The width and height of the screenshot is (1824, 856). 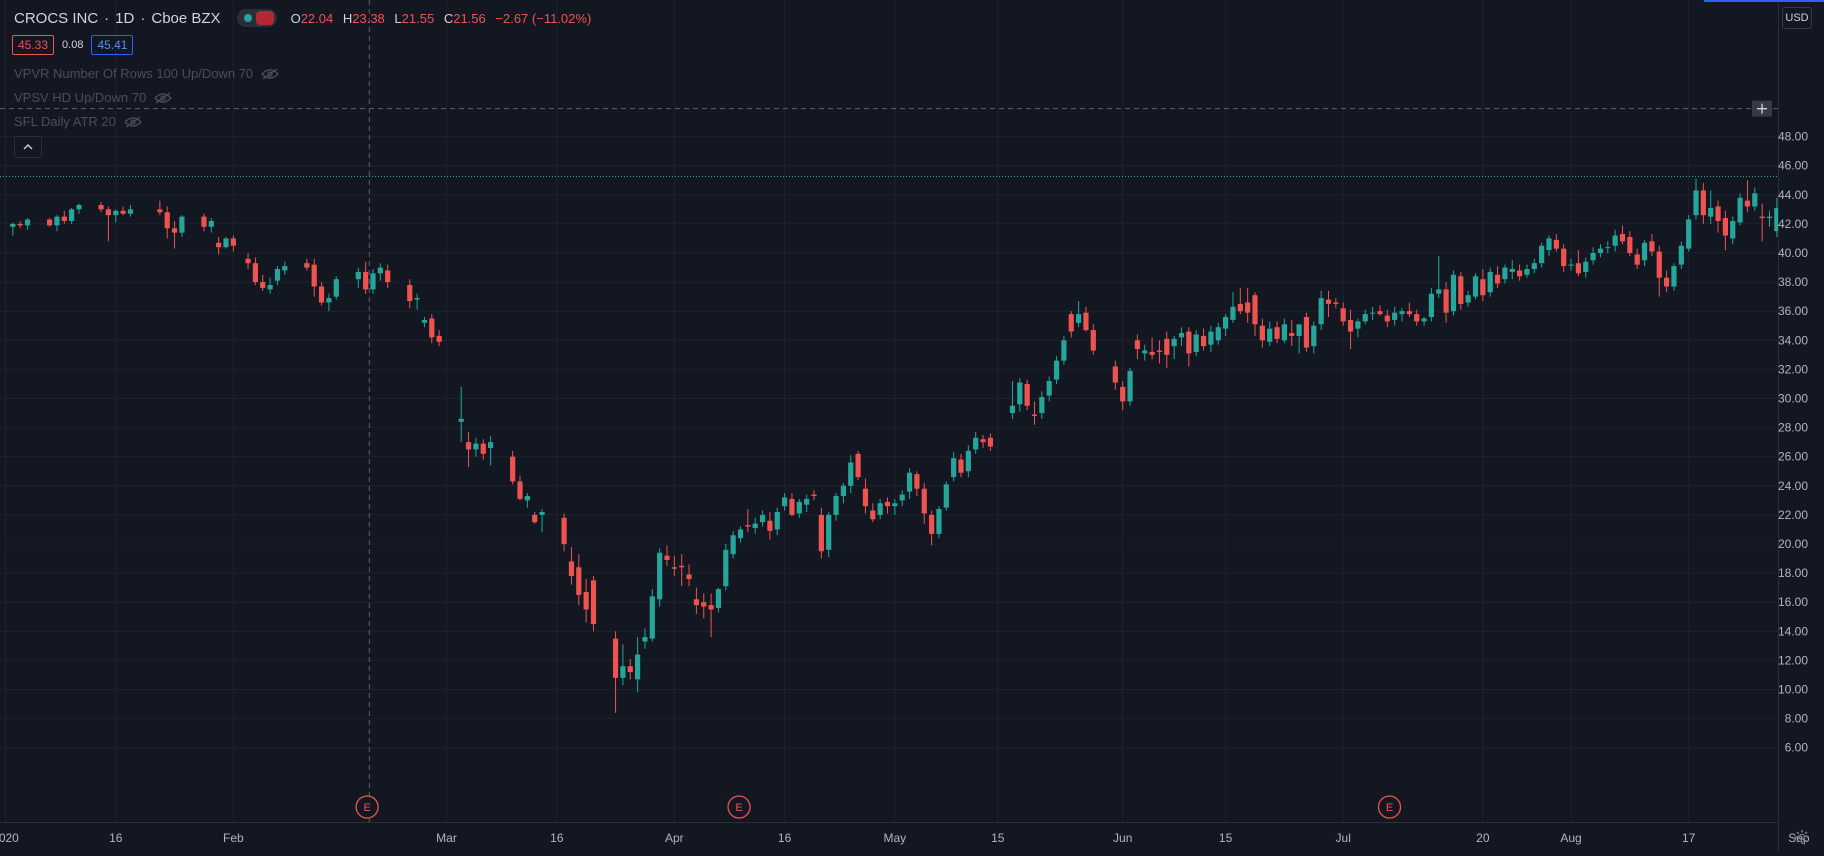 I want to click on ohlc-low: 21.55, so click(x=418, y=18).